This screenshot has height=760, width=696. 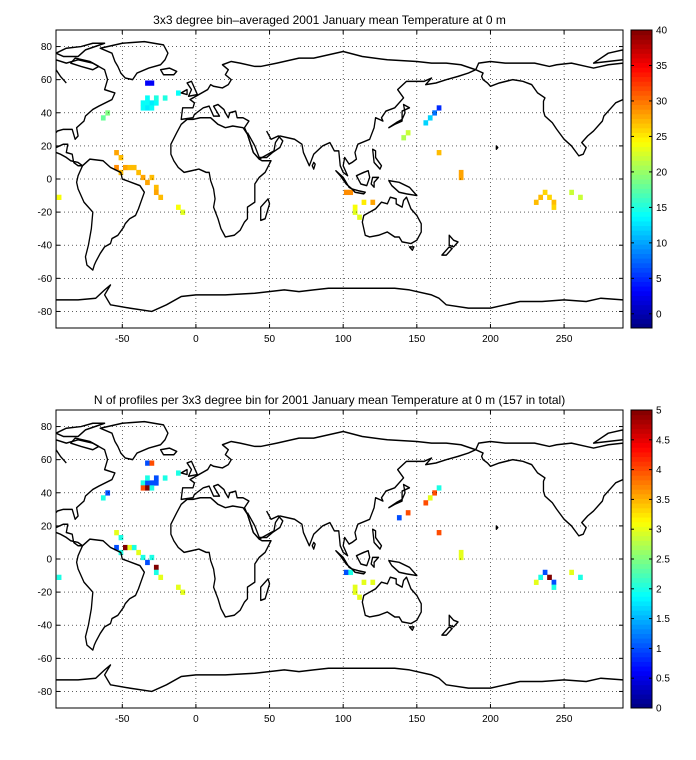 What do you see at coordinates (47, 113) in the screenshot?
I see `y-tick-label: 40` at bounding box center [47, 113].